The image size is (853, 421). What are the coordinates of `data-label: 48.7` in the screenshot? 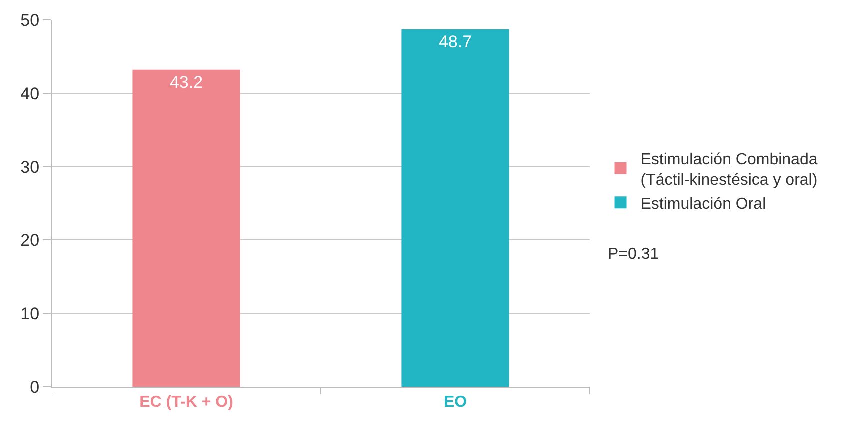 It's located at (455, 42).